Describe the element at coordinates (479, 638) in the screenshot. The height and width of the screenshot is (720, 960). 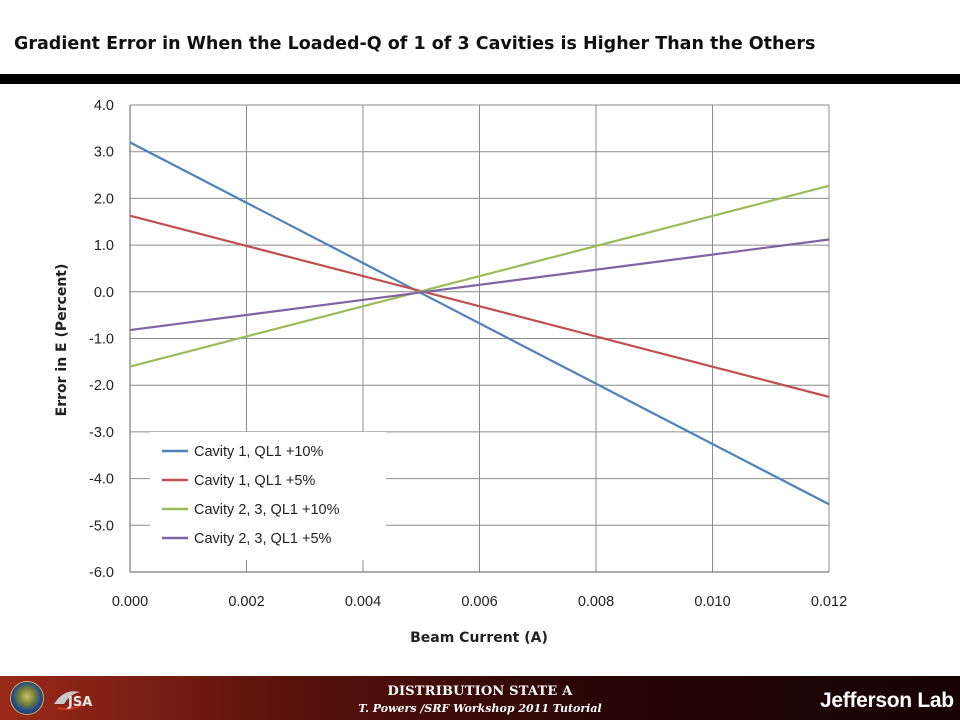
I see `x-axis-title: Beam Current (A)` at that location.